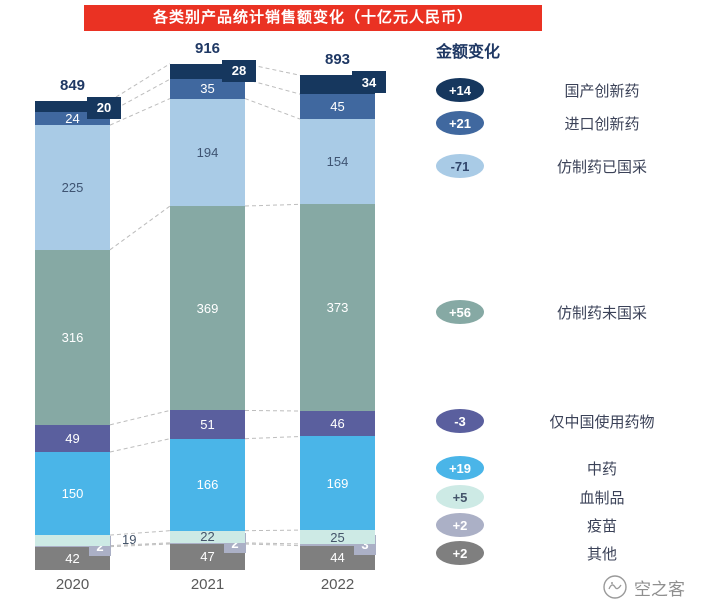 The width and height of the screenshot is (704, 608). I want to click on legend-label-中药: 中药, so click(601, 469).